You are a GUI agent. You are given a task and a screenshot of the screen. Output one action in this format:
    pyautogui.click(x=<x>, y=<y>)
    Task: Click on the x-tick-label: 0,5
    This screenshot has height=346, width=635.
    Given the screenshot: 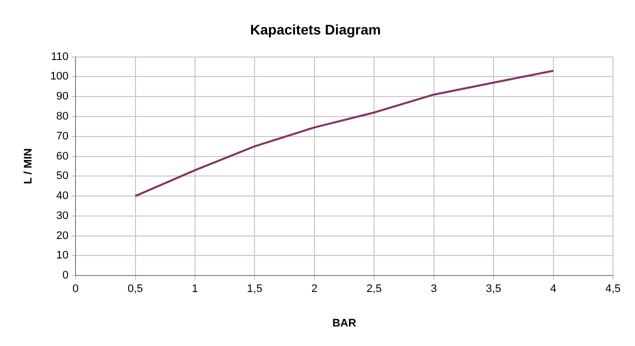 What is the action you would take?
    pyautogui.click(x=135, y=289)
    